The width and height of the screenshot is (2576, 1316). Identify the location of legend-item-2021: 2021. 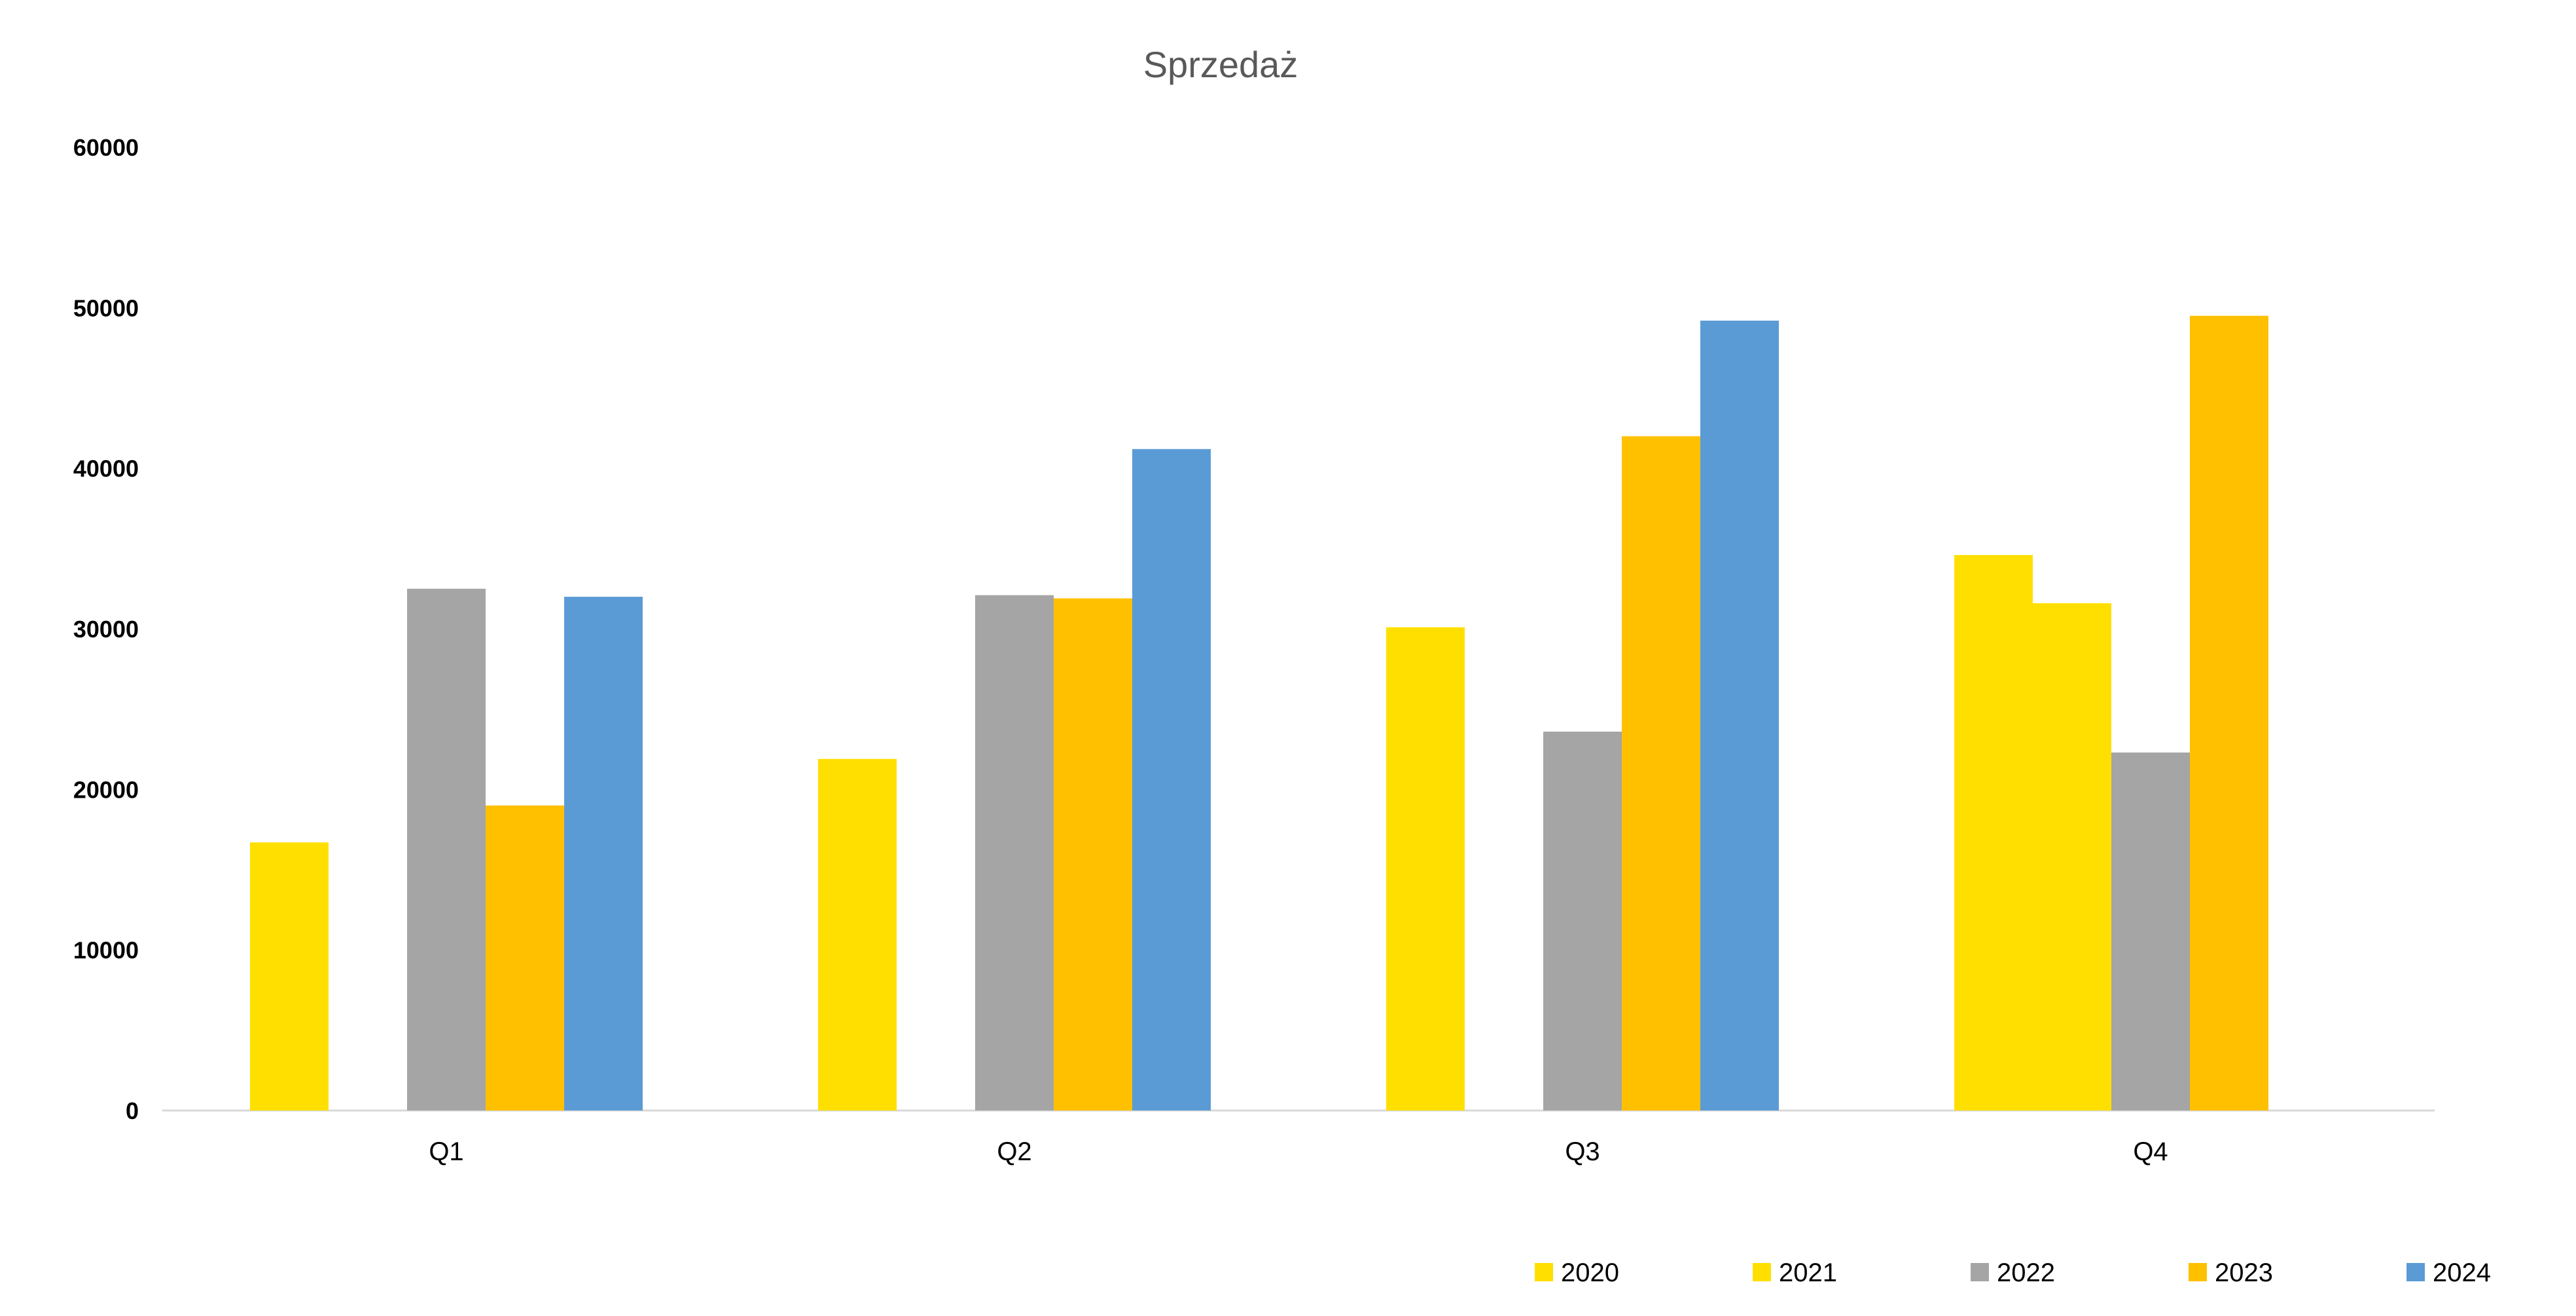
(1795, 1272).